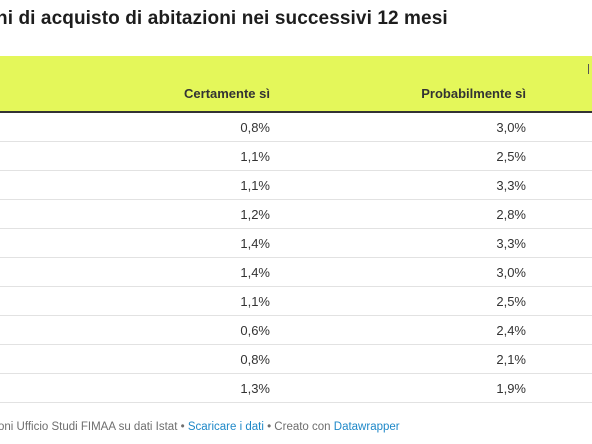  Describe the element at coordinates (227, 93) in the screenshot. I see `column-header-certamente-si: Certamente sì` at that location.